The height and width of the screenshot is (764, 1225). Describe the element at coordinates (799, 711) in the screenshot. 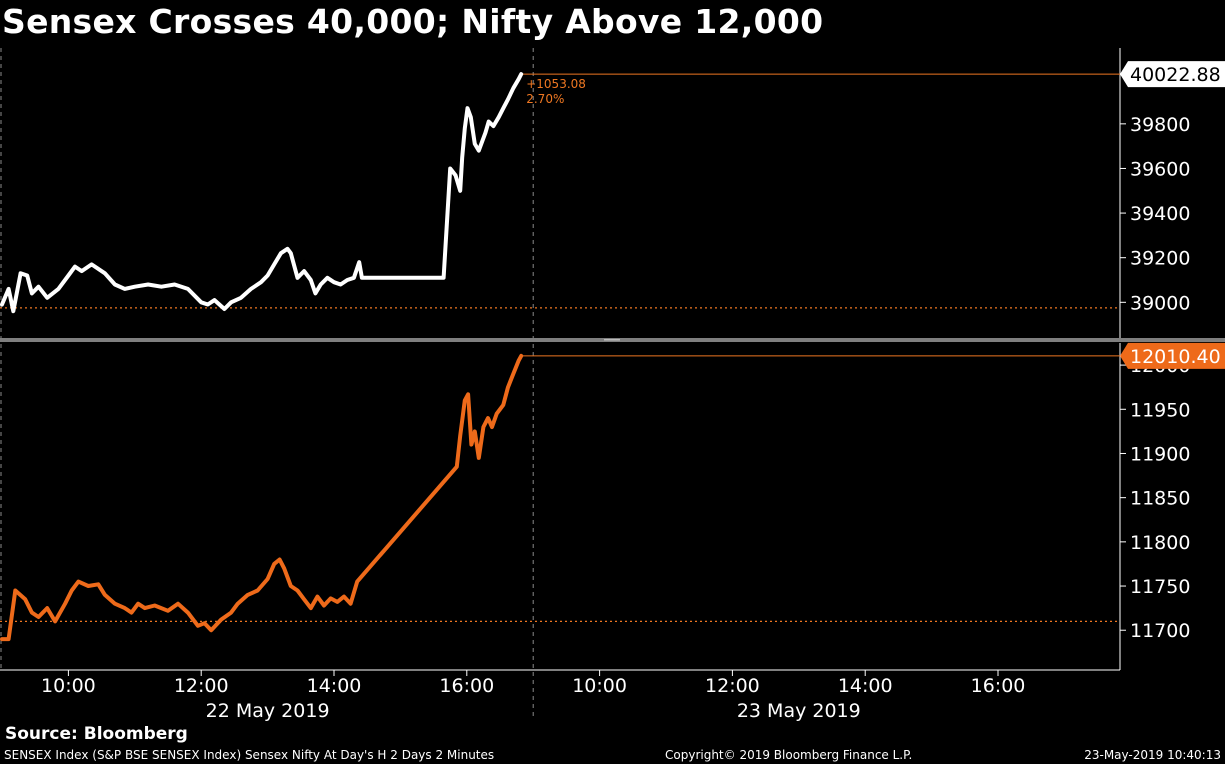

I see `x-date-label: 23 May 2019` at that location.